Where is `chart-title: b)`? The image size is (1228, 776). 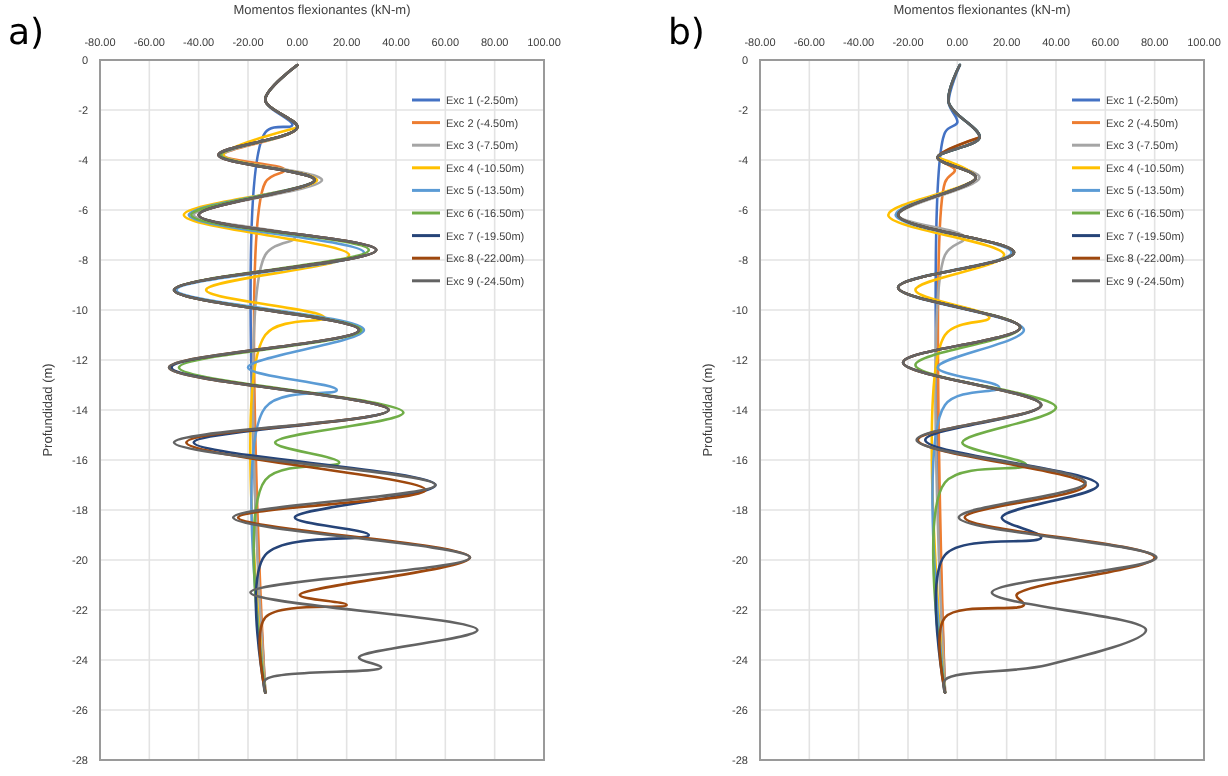
chart-title: b) is located at coordinates (686, 33).